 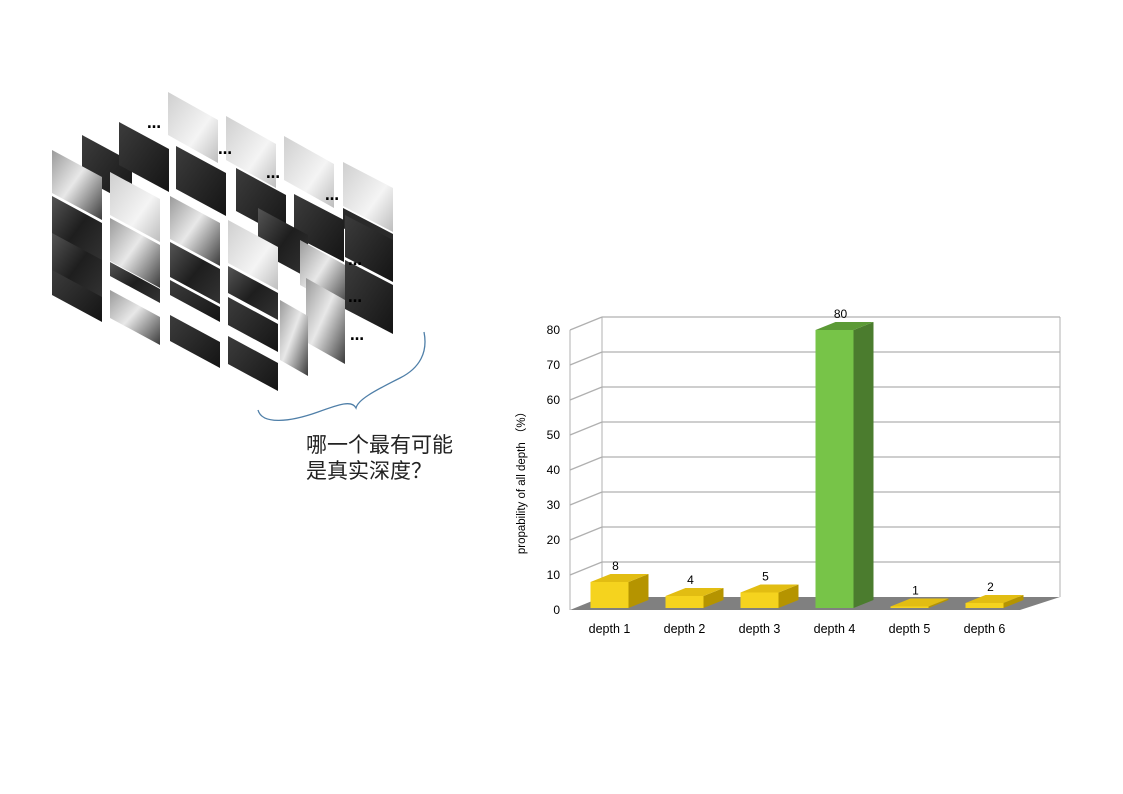 What do you see at coordinates (690, 580) in the screenshot?
I see `bar-value-label: 4` at bounding box center [690, 580].